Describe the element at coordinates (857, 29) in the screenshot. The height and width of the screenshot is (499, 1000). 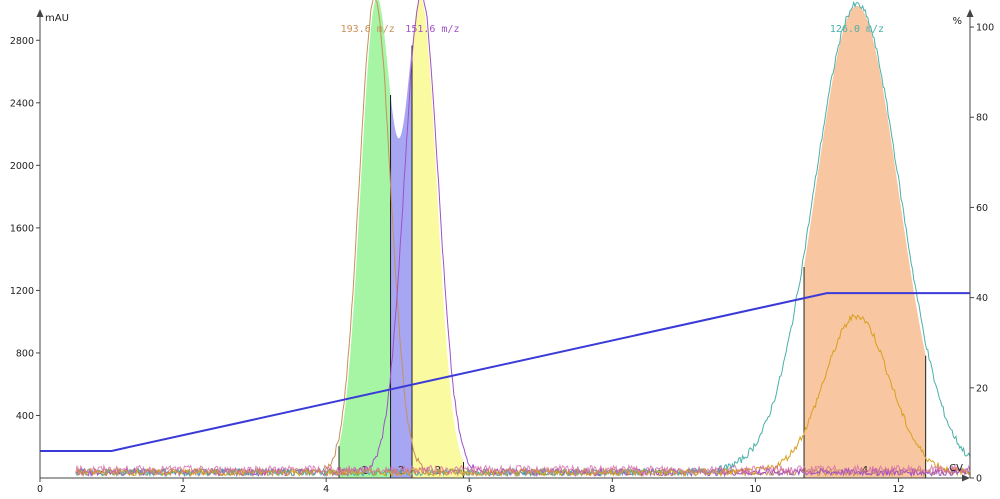
I see `trace-label-3: 126.0 m/z` at that location.